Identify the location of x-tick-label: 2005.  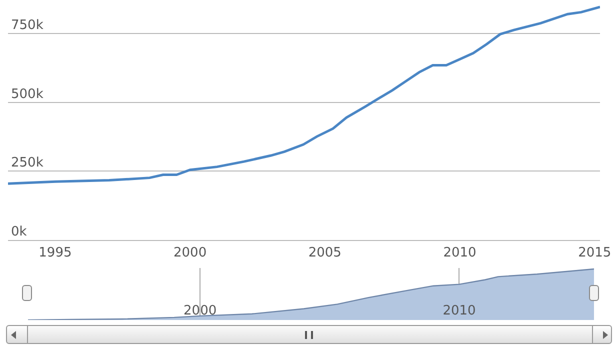
(325, 253).